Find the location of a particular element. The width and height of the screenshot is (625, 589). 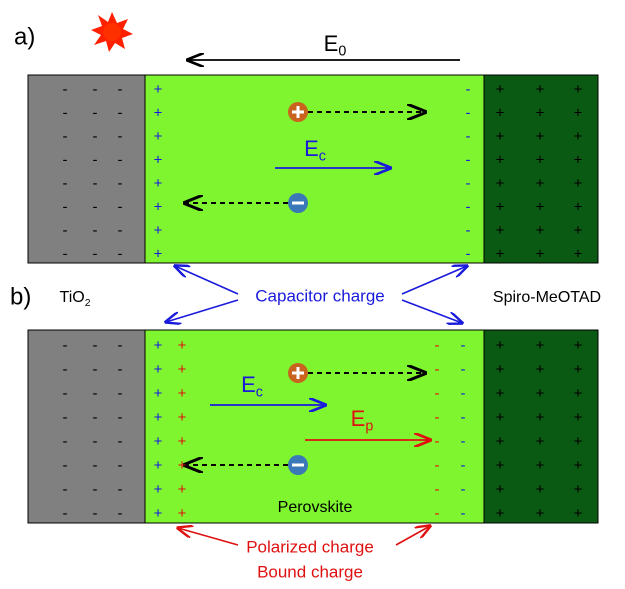

carriers is located at coordinates (298, 288).